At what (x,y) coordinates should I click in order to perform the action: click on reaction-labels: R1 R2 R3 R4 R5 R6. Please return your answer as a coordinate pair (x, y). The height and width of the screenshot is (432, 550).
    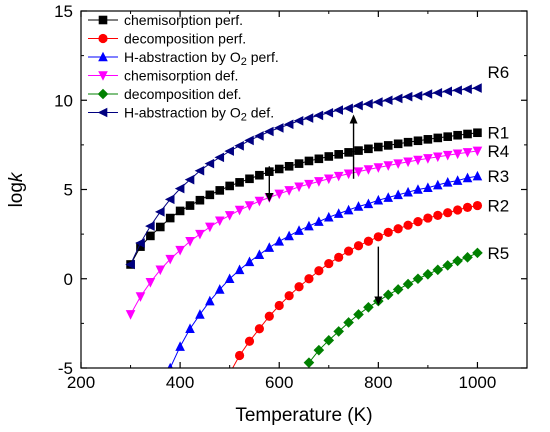
    Looking at the image, I should click on (498, 163).